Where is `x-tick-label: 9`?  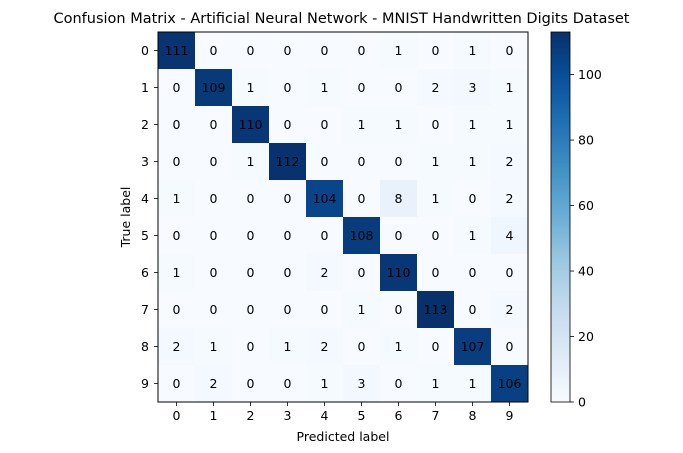
x-tick-label: 9 is located at coordinates (510, 415).